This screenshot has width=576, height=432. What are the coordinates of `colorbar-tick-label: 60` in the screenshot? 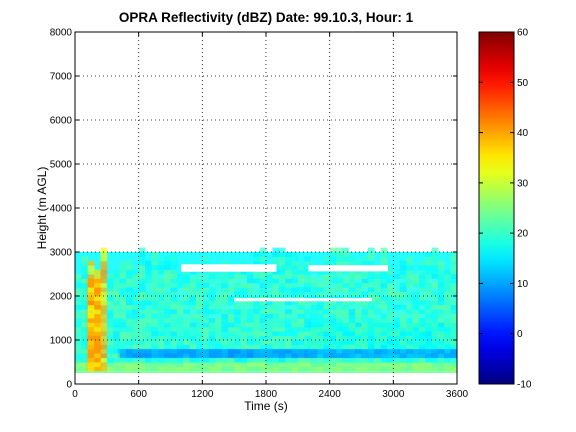 It's located at (523, 33).